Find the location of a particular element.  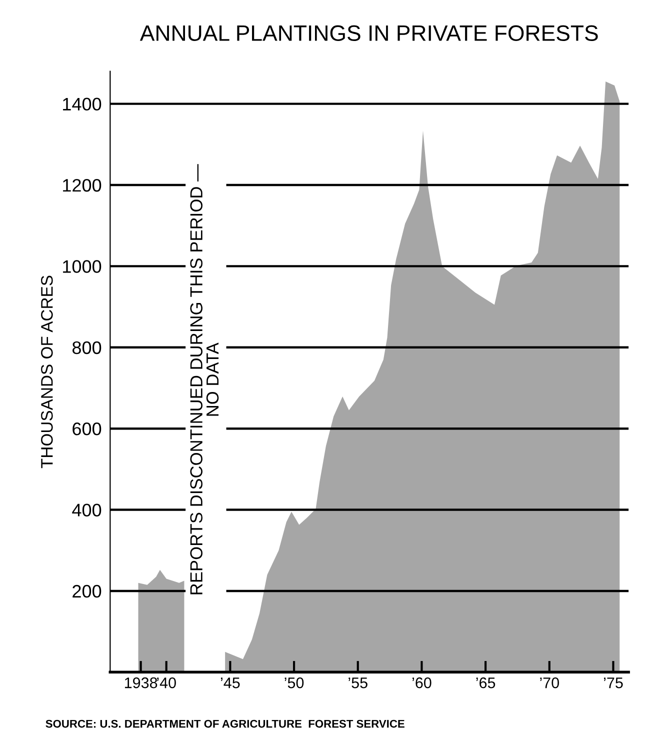

y-tick-label: 200 is located at coordinates (87, 591).